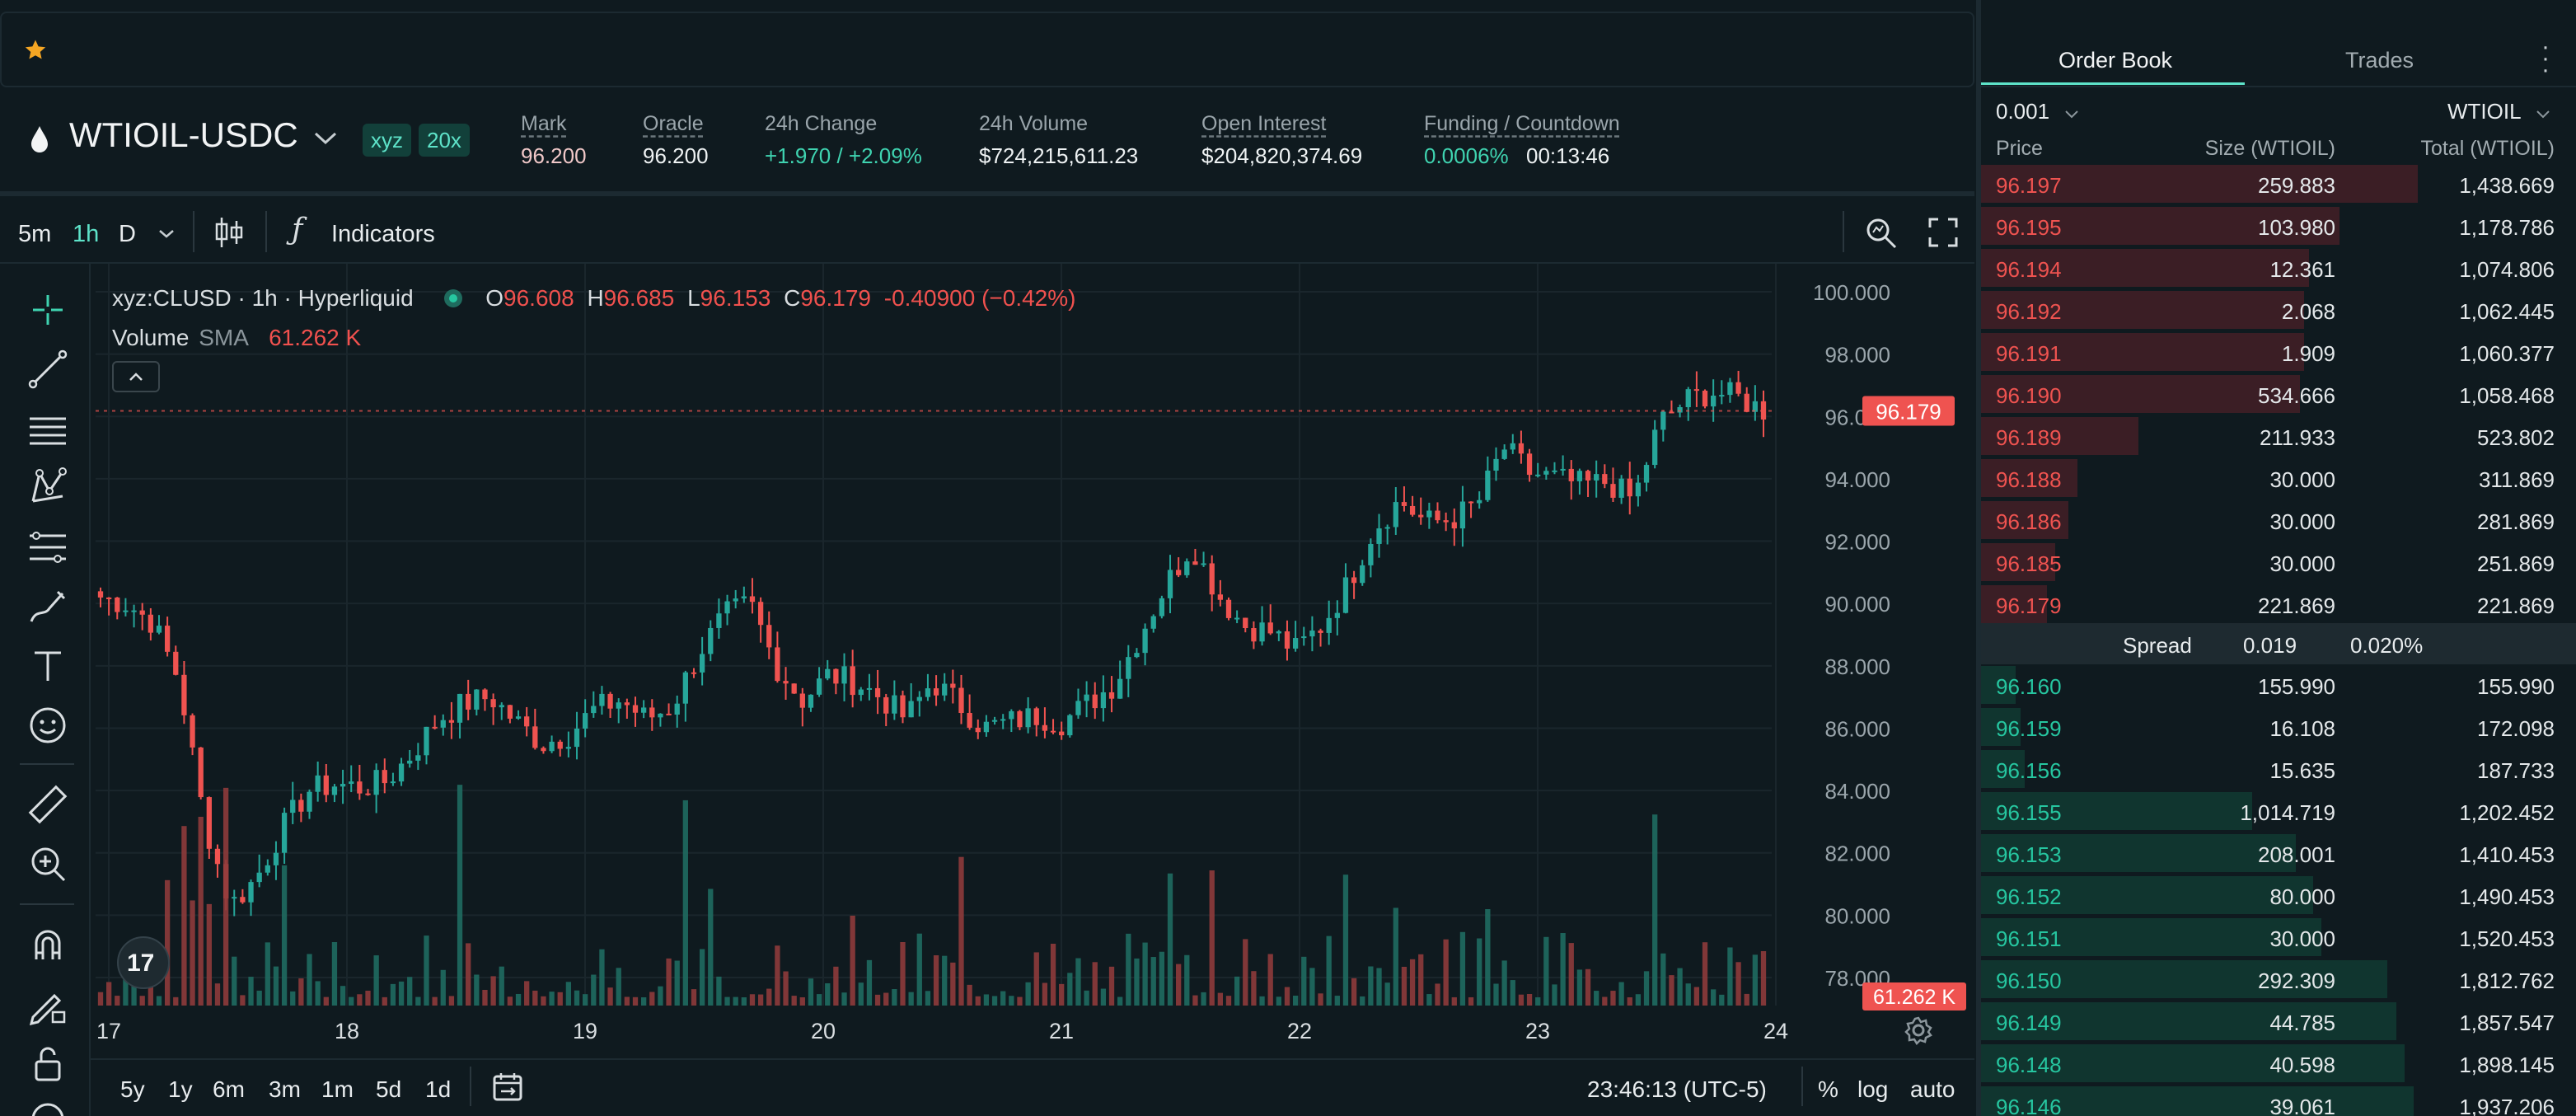 The width and height of the screenshot is (2576, 1116). I want to click on ask-row: 96.194 12.361 1,074.806, so click(2278, 267).